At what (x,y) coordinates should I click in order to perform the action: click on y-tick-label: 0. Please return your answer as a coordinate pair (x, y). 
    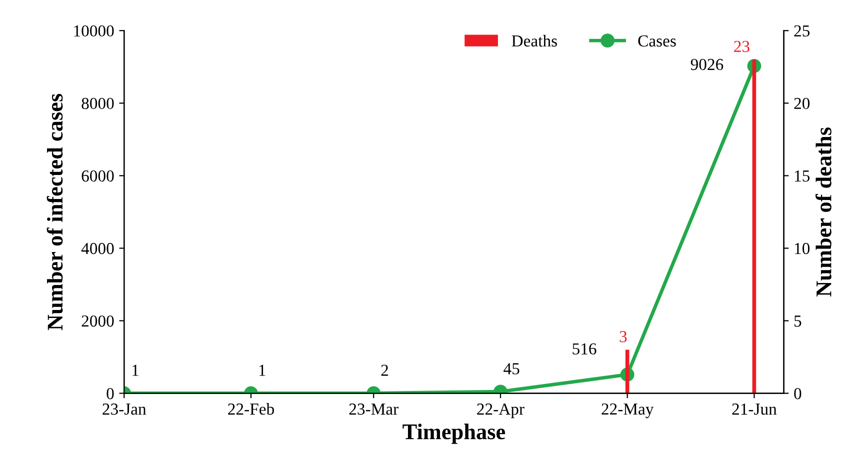
    Looking at the image, I should click on (110, 394).